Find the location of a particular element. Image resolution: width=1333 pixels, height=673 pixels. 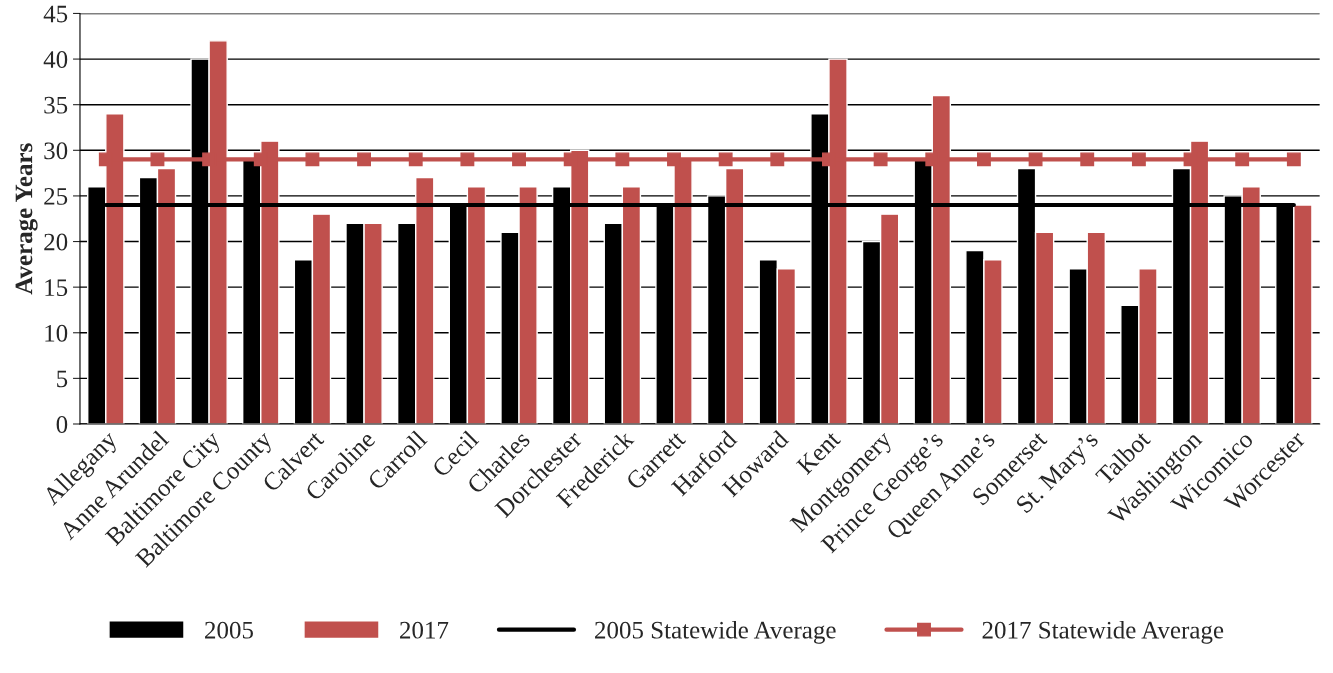

y-tick-label: 5 is located at coordinates (62, 379).